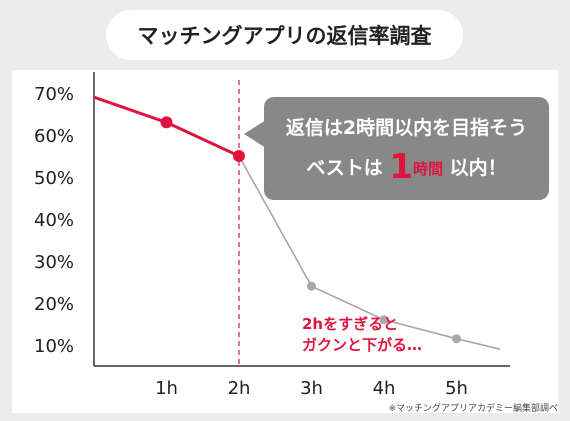  Describe the element at coordinates (456, 388) in the screenshot. I see `x-tick-label: 5h` at that location.